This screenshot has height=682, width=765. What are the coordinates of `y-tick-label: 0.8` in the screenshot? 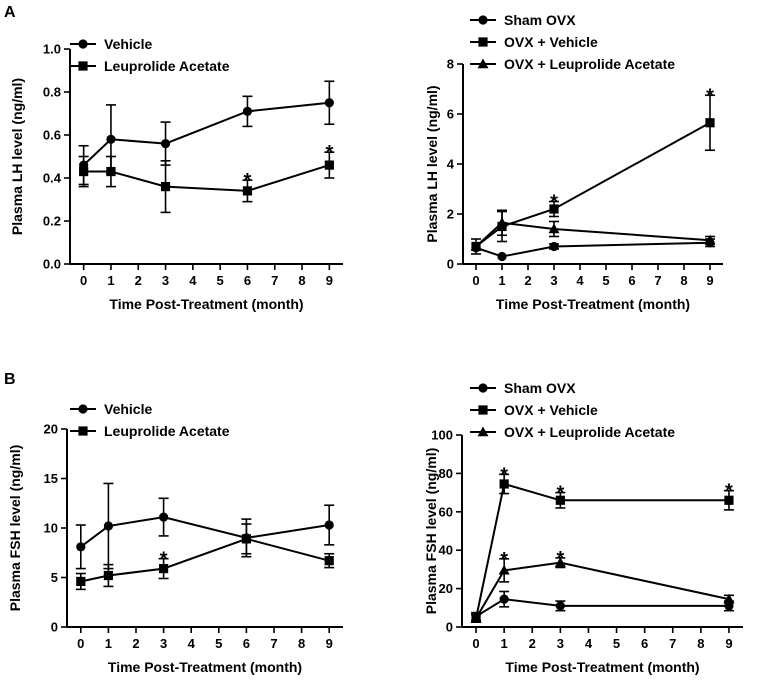 It's located at (52, 92).